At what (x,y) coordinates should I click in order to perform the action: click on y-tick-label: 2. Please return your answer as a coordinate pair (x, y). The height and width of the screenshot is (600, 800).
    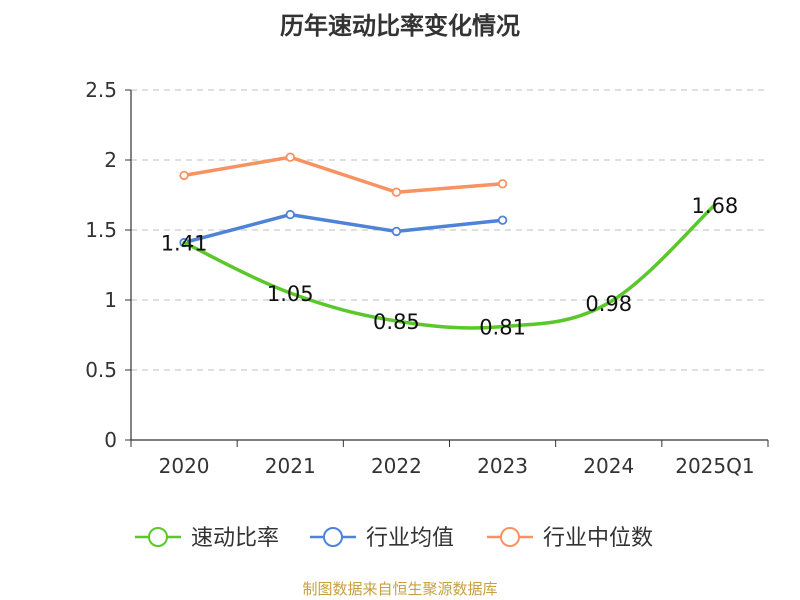
    Looking at the image, I should click on (110, 160).